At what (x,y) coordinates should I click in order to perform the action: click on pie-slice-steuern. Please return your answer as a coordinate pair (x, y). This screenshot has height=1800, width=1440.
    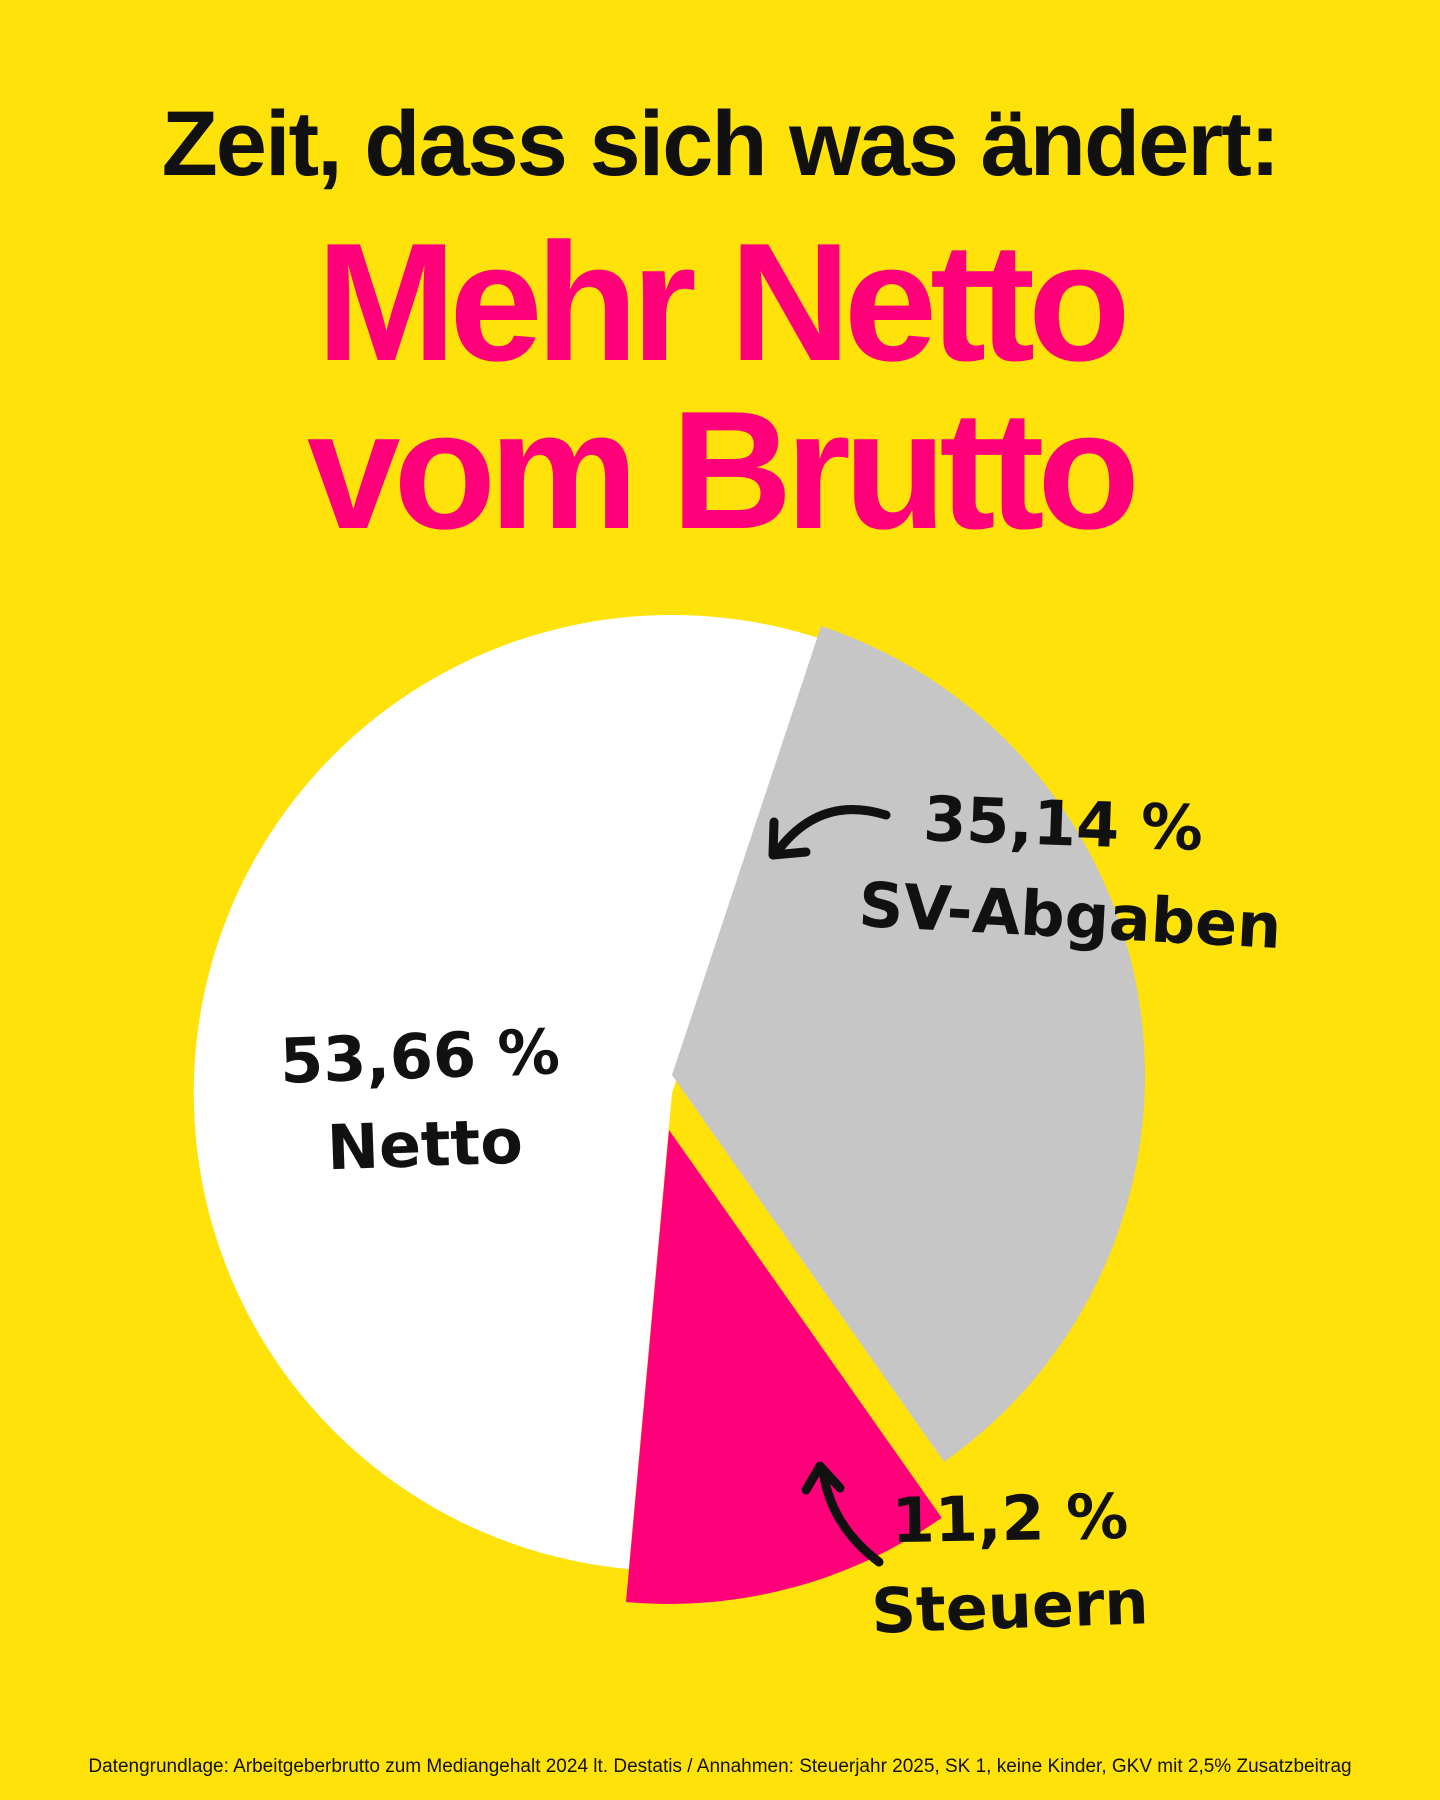
    Looking at the image, I should click on (784, 1367).